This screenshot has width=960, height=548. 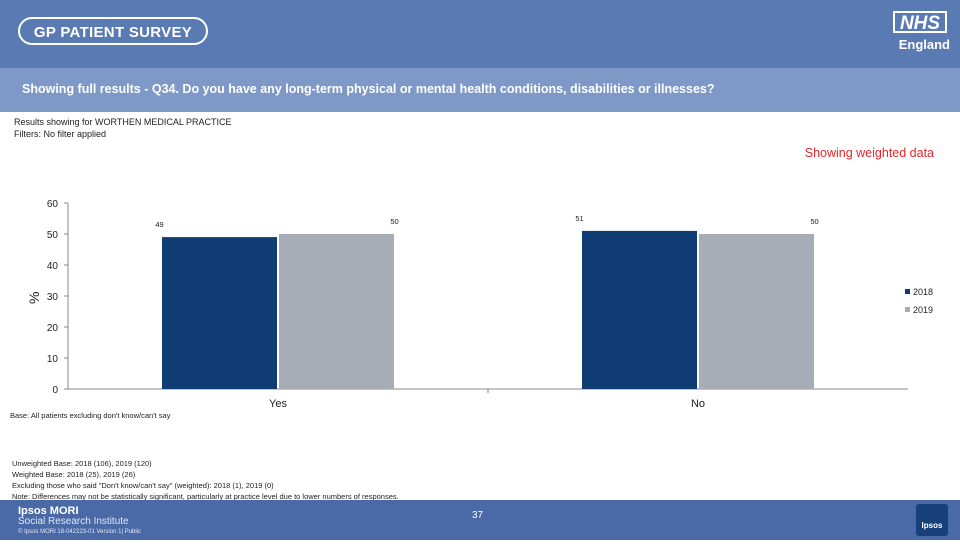 What do you see at coordinates (53, 297) in the screenshot?
I see `y-tick-label: 30` at bounding box center [53, 297].